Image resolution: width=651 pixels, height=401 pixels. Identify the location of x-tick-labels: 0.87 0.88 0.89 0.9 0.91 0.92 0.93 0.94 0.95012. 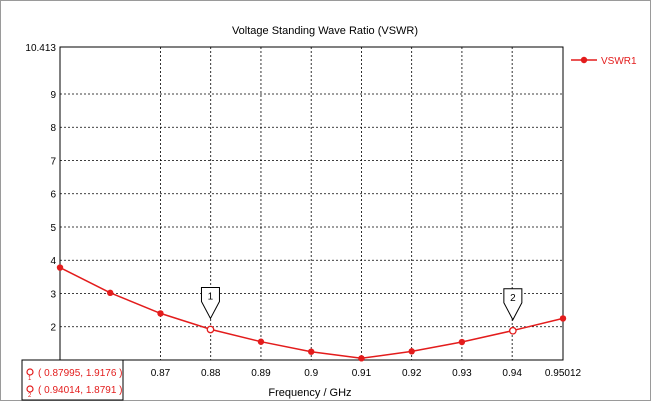
(366, 373).